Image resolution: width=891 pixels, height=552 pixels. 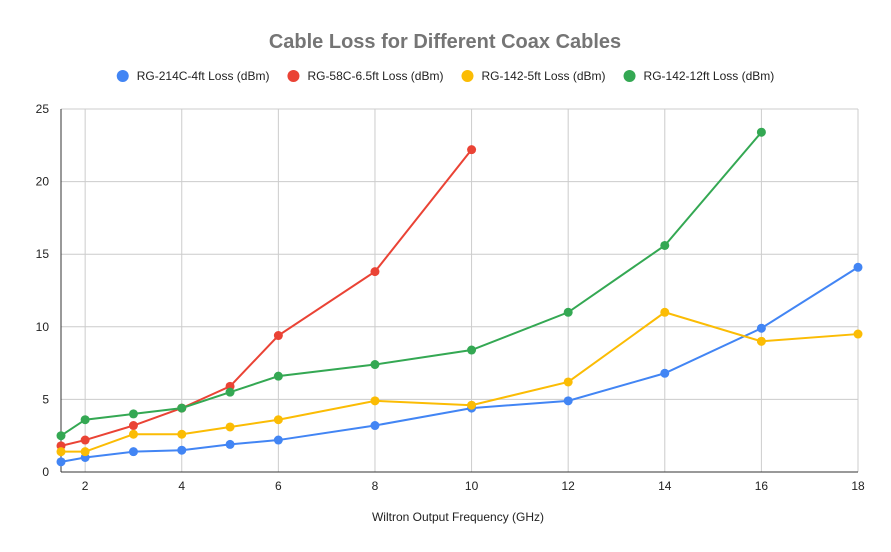 I want to click on y-tick-label: 0, so click(x=45, y=472).